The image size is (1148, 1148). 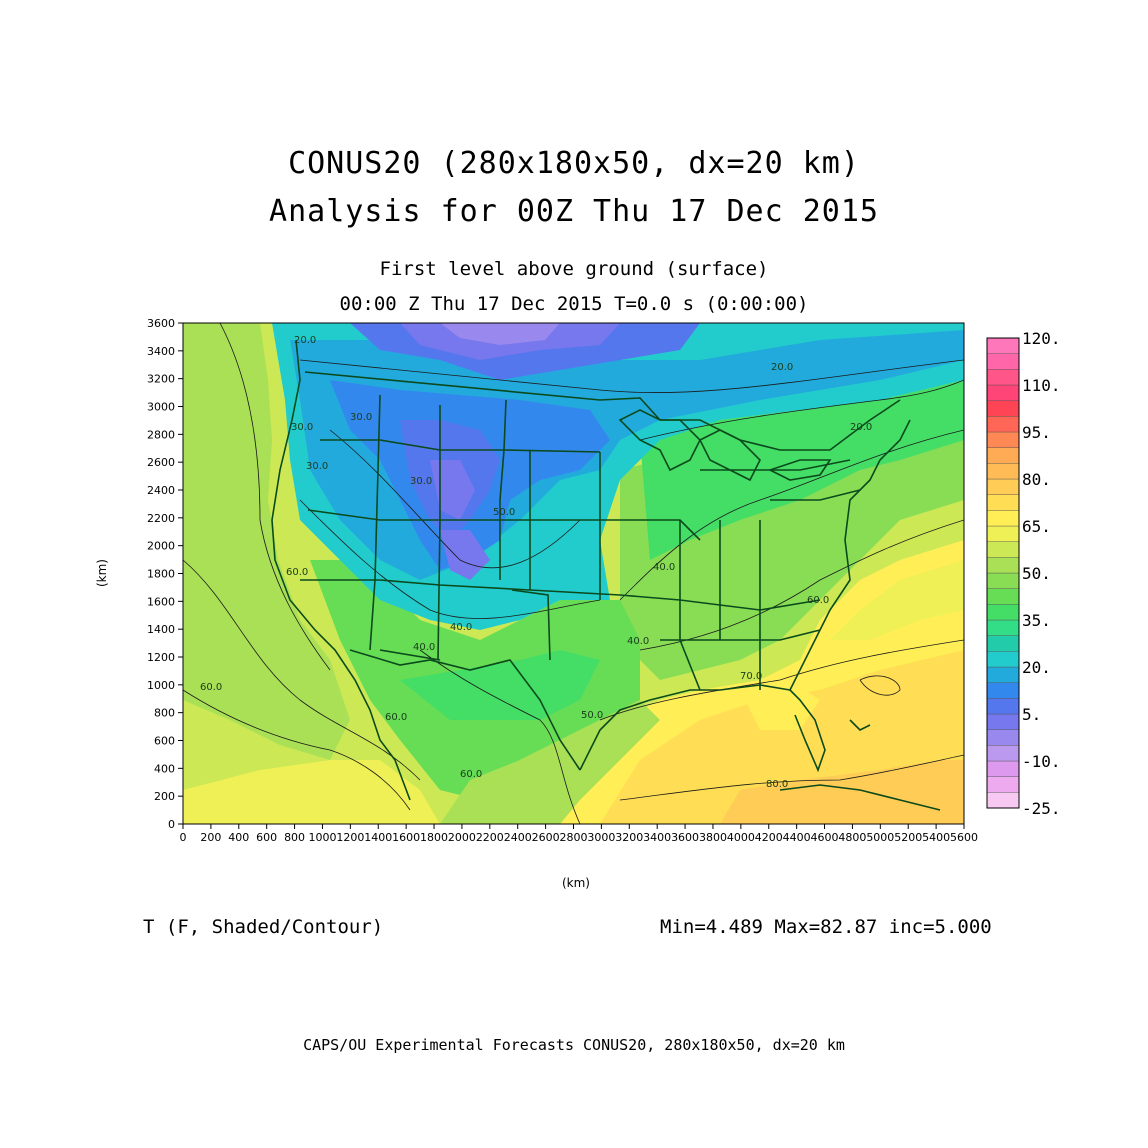 I want to click on y-tick-label: 3000, so click(x=161, y=407).